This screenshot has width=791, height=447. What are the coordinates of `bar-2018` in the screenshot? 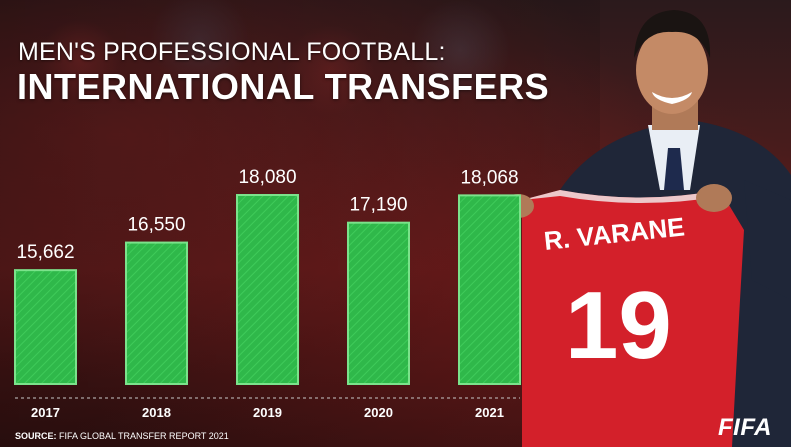 It's located at (156, 313).